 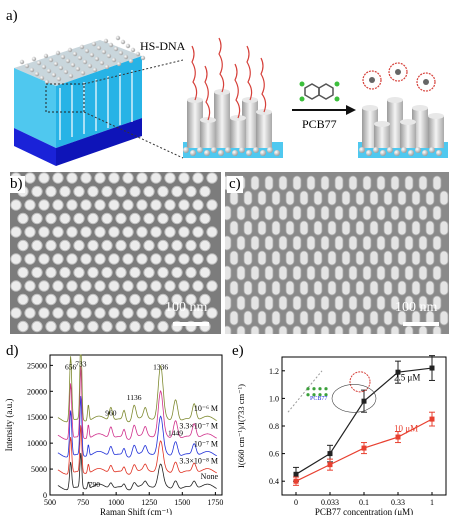 What do you see at coordinates (364, 502) in the screenshot?
I see `x-tick-label: 0.1` at bounding box center [364, 502].